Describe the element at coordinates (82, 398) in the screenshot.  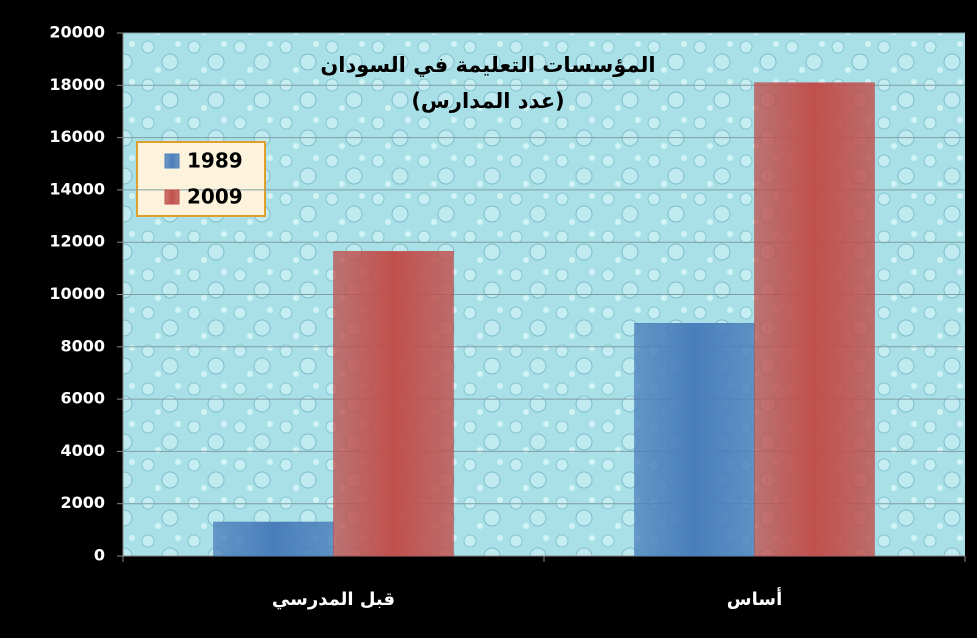
I see `y-tick-label: 6000` at that location.